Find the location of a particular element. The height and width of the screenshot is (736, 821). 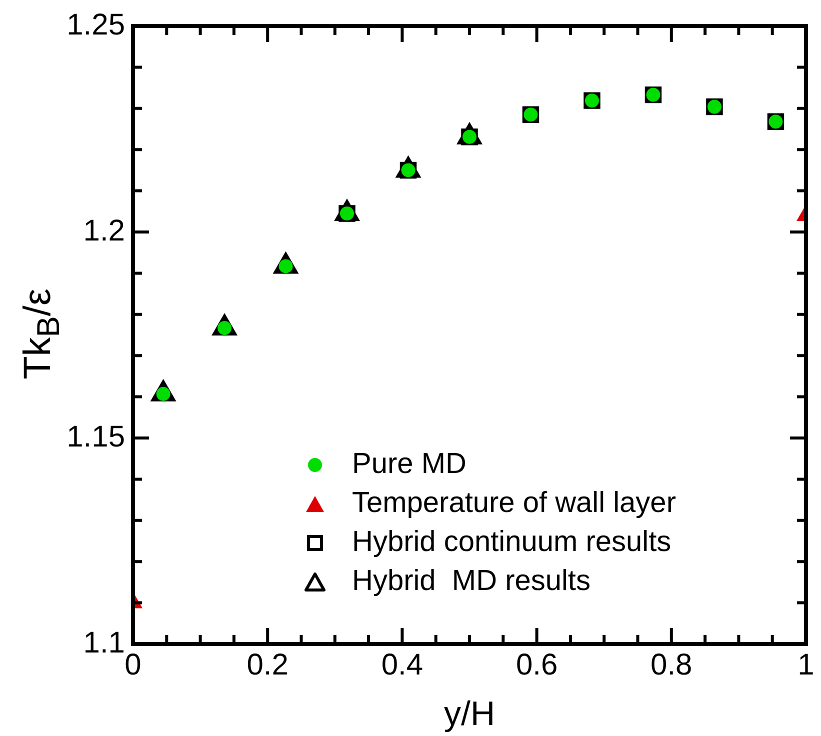

y-tick-label: 1.2 is located at coordinates (104, 231).